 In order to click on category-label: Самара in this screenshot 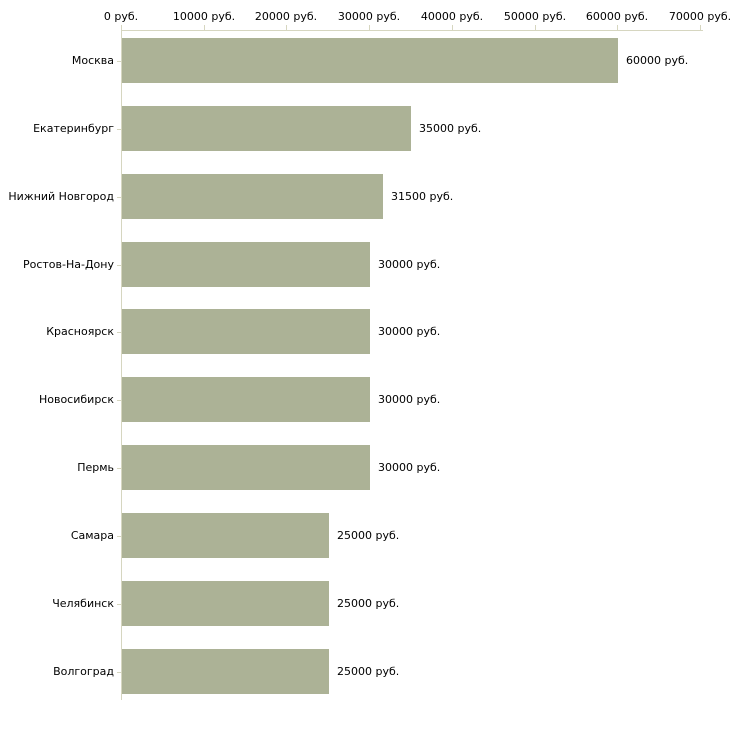, I will do `click(92, 535)`.